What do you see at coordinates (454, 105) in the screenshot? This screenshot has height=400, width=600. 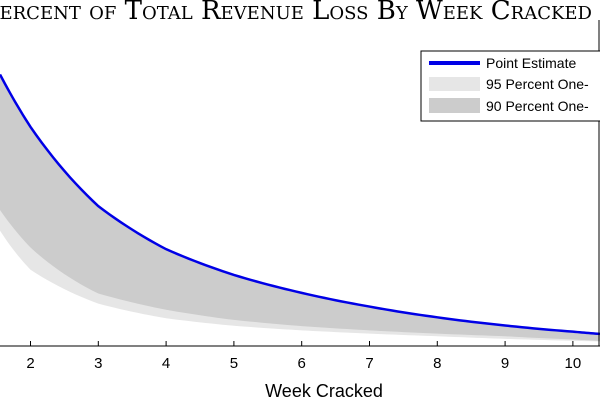 I see `legend-swatch-90-percent` at bounding box center [454, 105].